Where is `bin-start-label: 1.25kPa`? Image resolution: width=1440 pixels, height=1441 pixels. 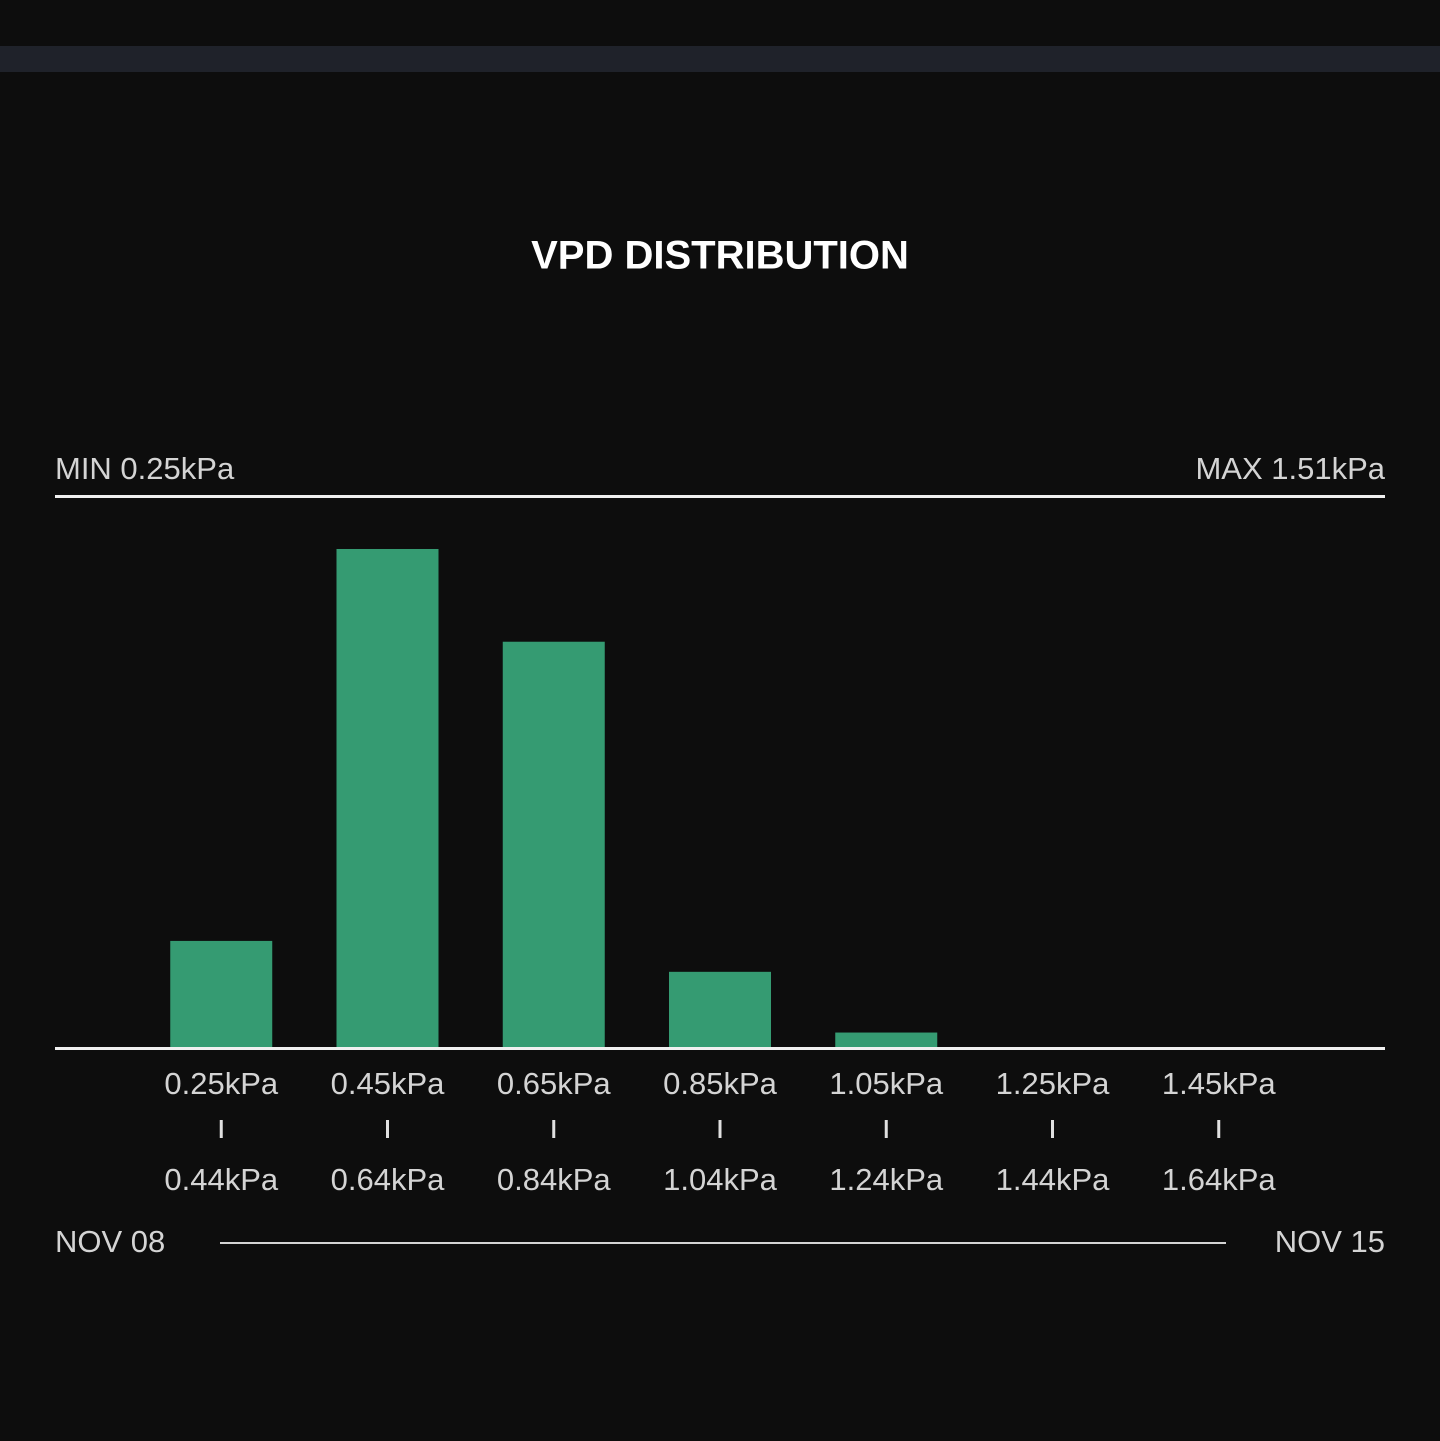 bin-start-label: 1.25kPa is located at coordinates (1053, 1083).